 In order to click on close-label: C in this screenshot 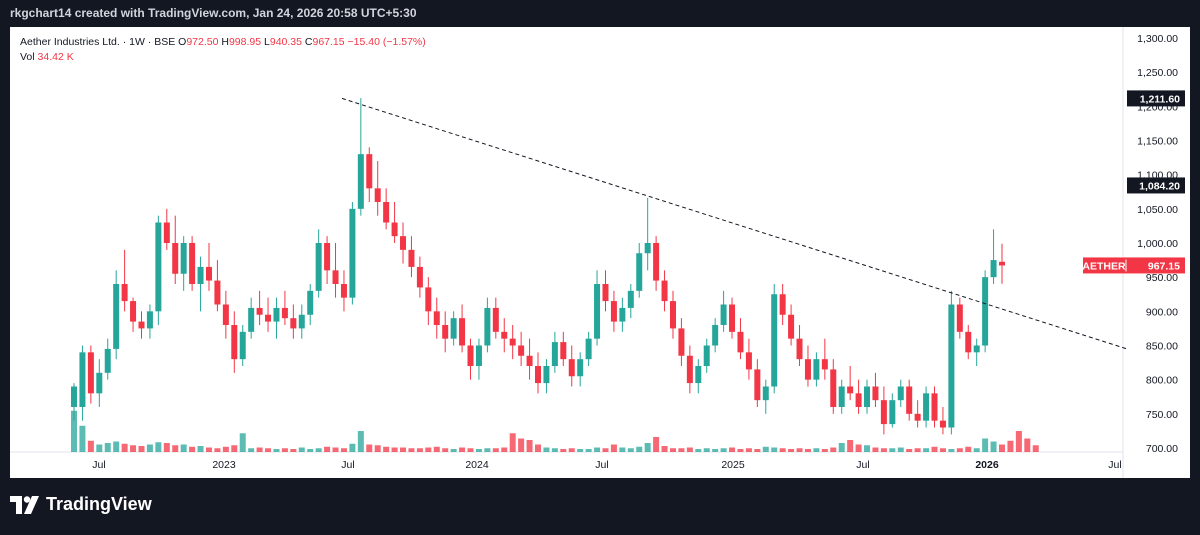, I will do `click(308, 42)`.